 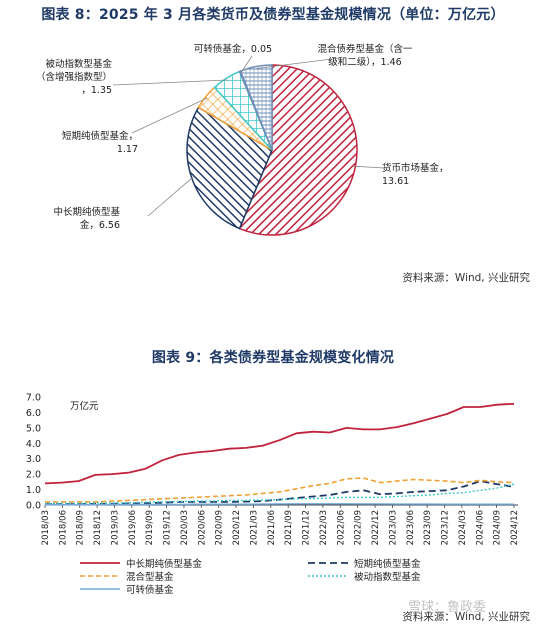 What do you see at coordinates (324, 527) in the screenshot?
I see `x-tick-label: 2022/03` at bounding box center [324, 527].